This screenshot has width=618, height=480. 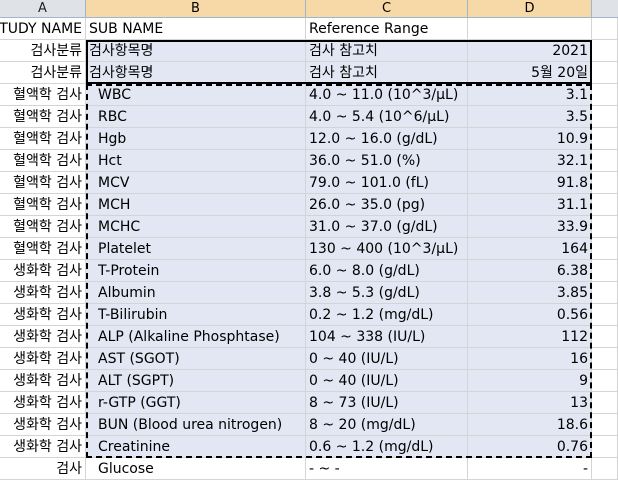 I want to click on cell-d: 10.9, so click(x=530, y=139).